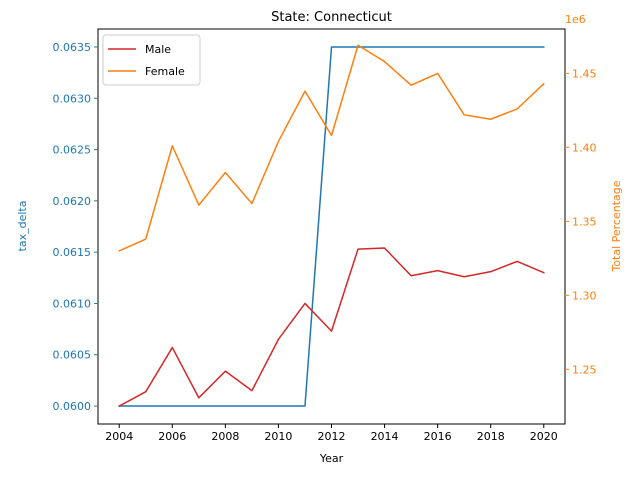  I want to click on legend-box, so click(151, 60).